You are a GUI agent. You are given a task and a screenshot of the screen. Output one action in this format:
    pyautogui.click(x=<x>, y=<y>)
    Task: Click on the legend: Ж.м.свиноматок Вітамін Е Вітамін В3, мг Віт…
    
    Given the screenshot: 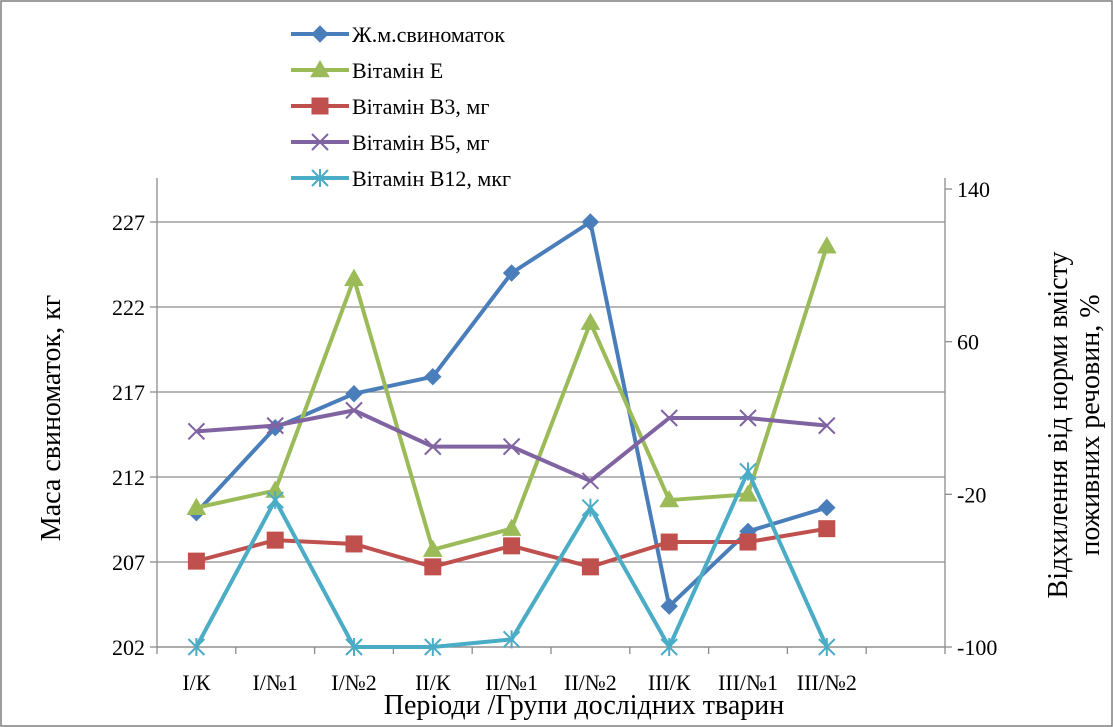 What is the action you would take?
    pyautogui.click(x=401, y=106)
    